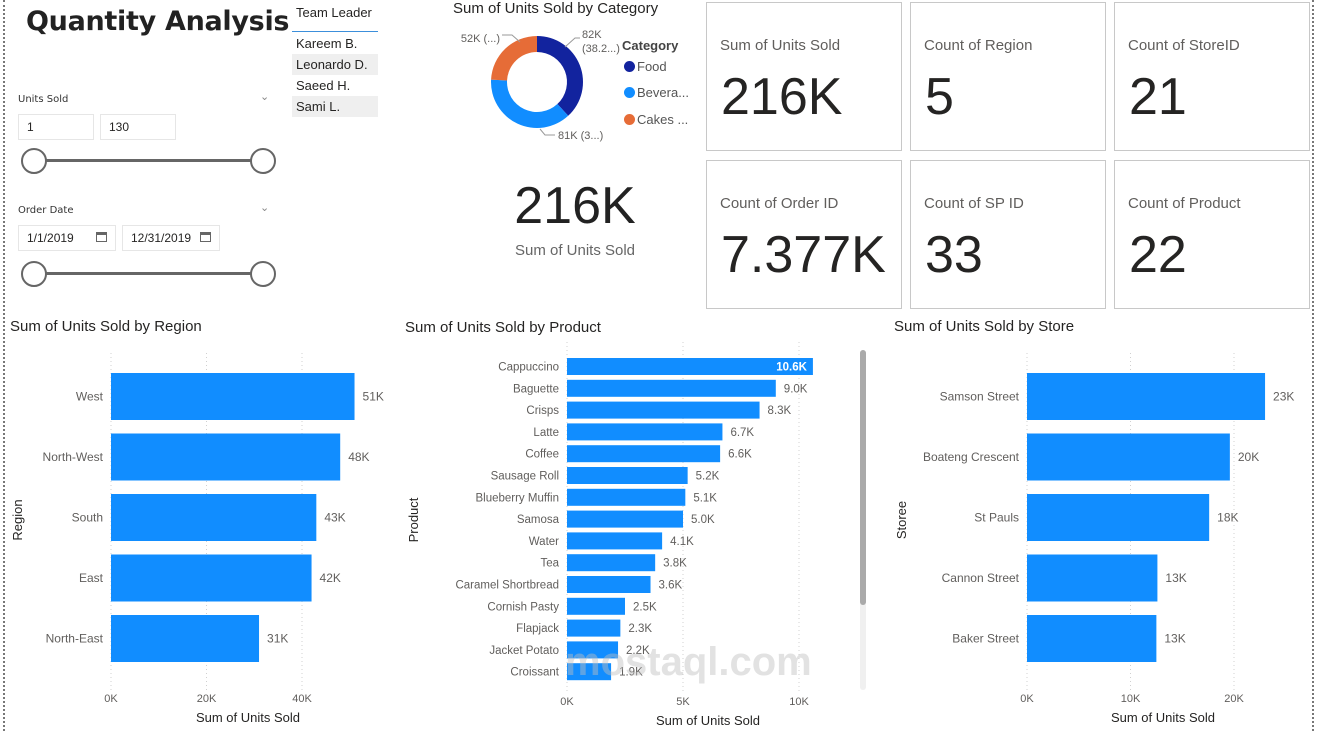 This screenshot has height=731, width=1317. I want to click on y-axis-title: Region, so click(17, 519).